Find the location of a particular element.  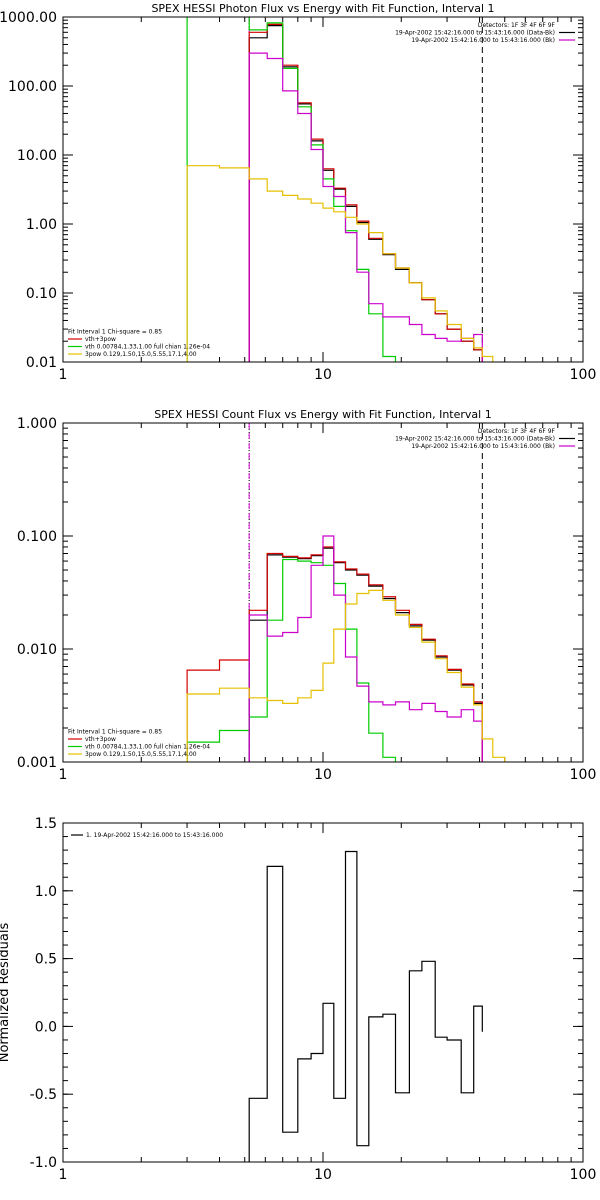

y-tick-label: 10.00 is located at coordinates (37, 156).